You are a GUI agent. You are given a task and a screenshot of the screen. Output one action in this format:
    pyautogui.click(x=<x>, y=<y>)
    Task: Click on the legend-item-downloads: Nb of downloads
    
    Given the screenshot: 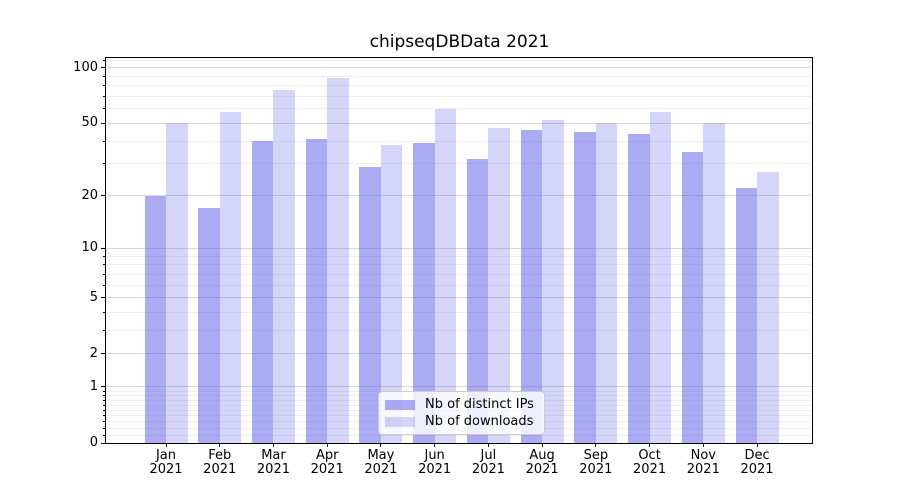 What is the action you would take?
    pyautogui.click(x=464, y=421)
    